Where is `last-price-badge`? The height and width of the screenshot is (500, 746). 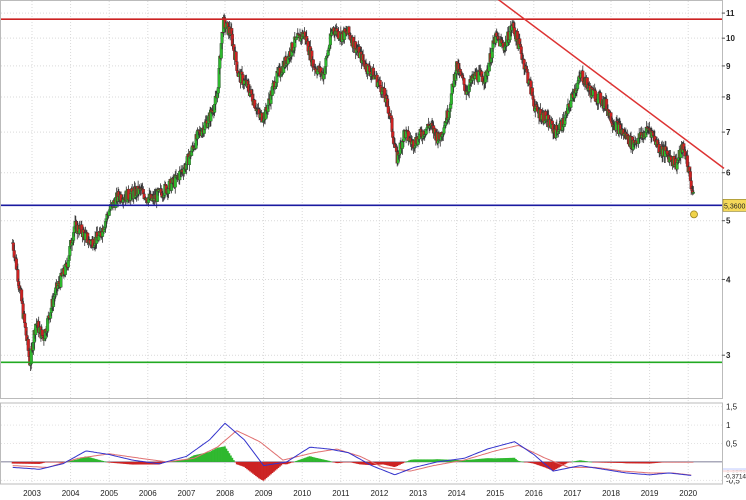
last-price-badge is located at coordinates (734, 205).